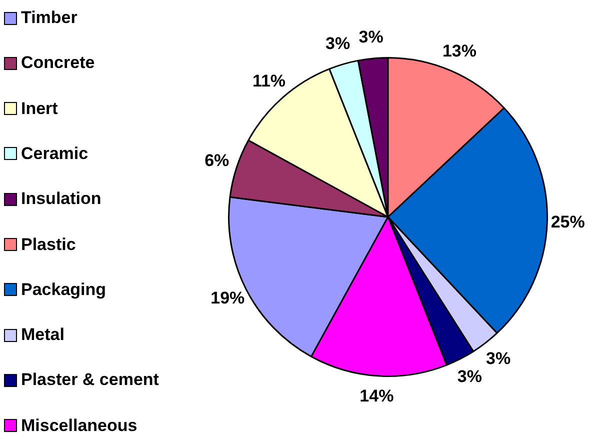 The width and height of the screenshot is (590, 437). What do you see at coordinates (377, 396) in the screenshot?
I see `data-label: 14%` at bounding box center [377, 396].